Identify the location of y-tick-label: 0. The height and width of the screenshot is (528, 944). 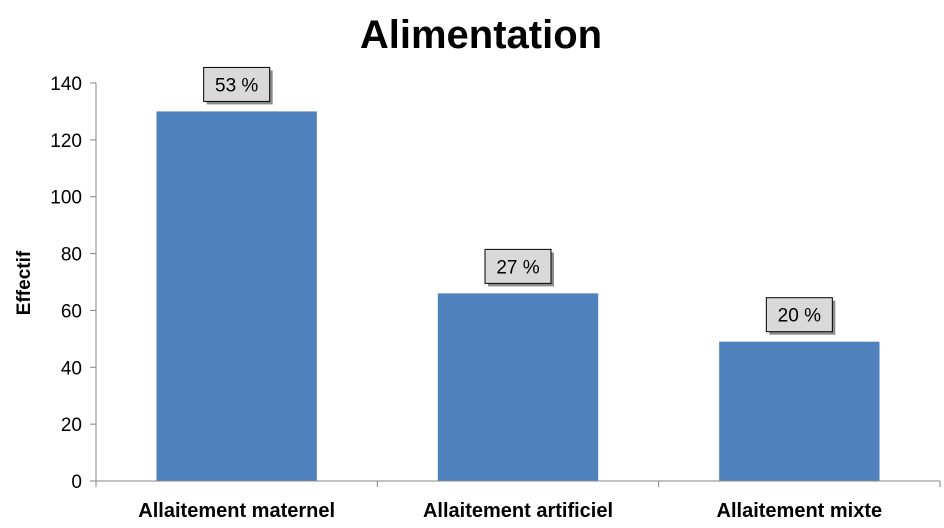
(76, 482).